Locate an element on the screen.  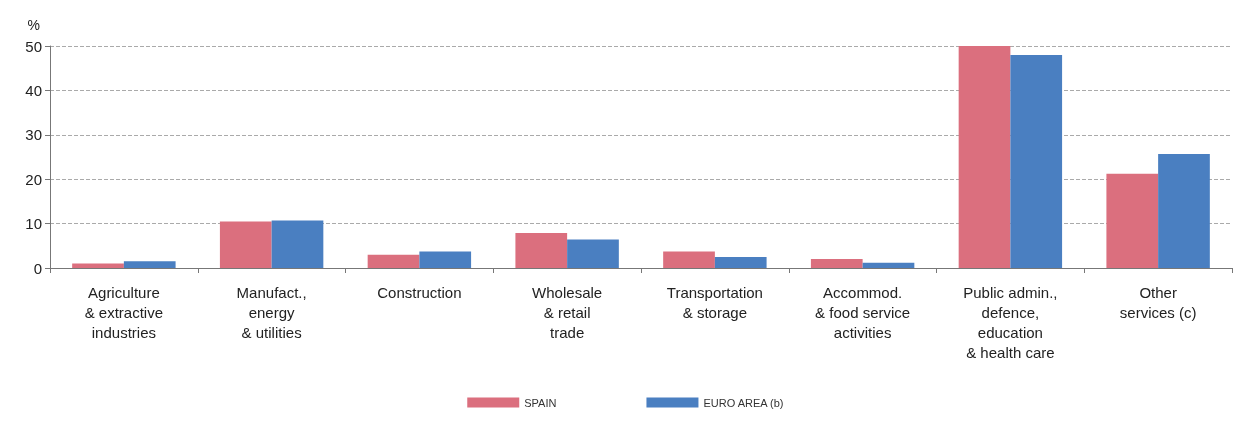
y-tick-label: 0 is located at coordinates (37, 268).